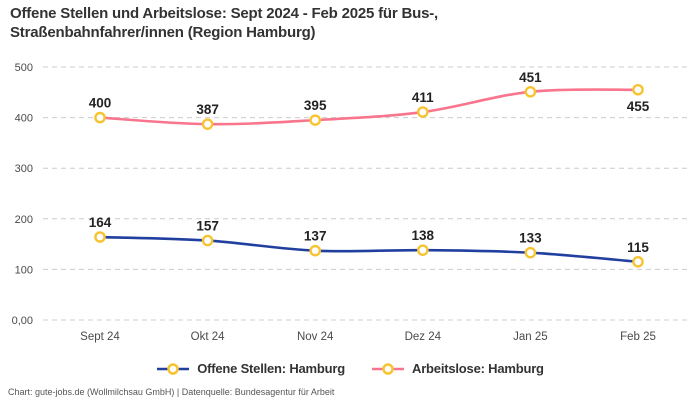 The height and width of the screenshot is (400, 700). Describe the element at coordinates (638, 247) in the screenshot. I see `data-point-label: 115` at that location.